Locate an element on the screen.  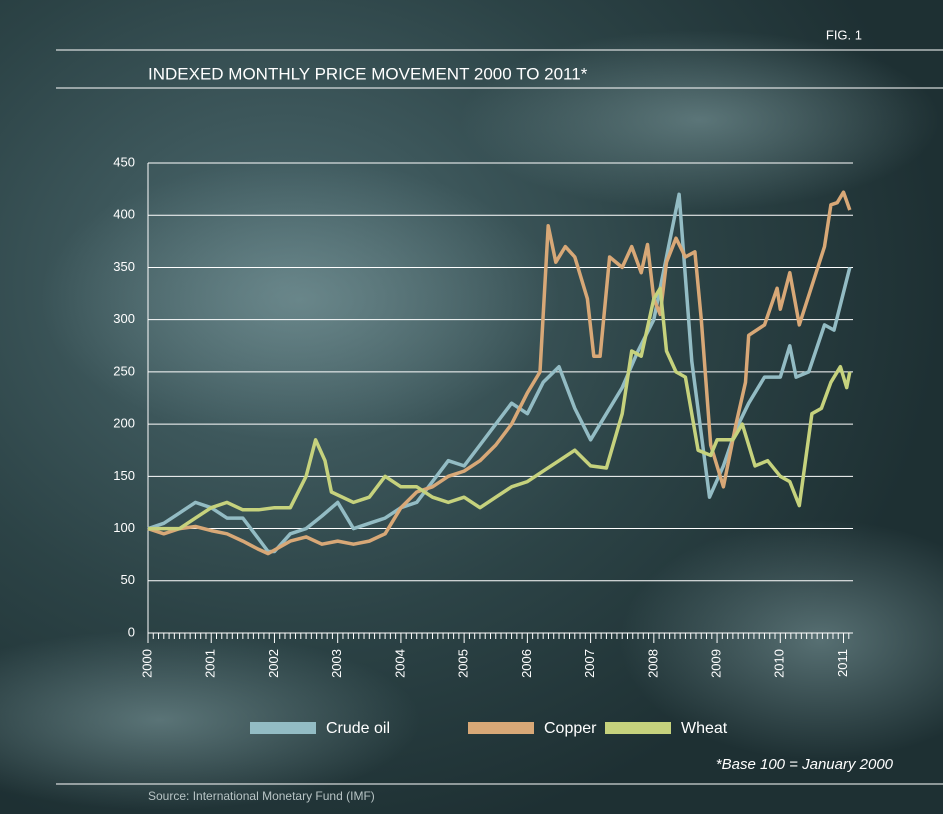
x-tick-label: 2002 is located at coordinates (273, 663).